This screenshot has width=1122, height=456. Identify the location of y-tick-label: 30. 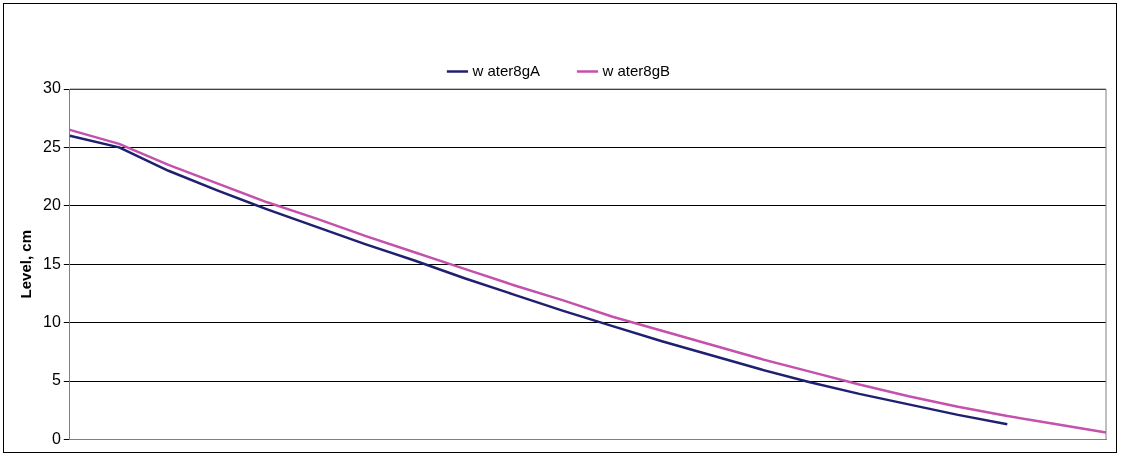
(52, 88).